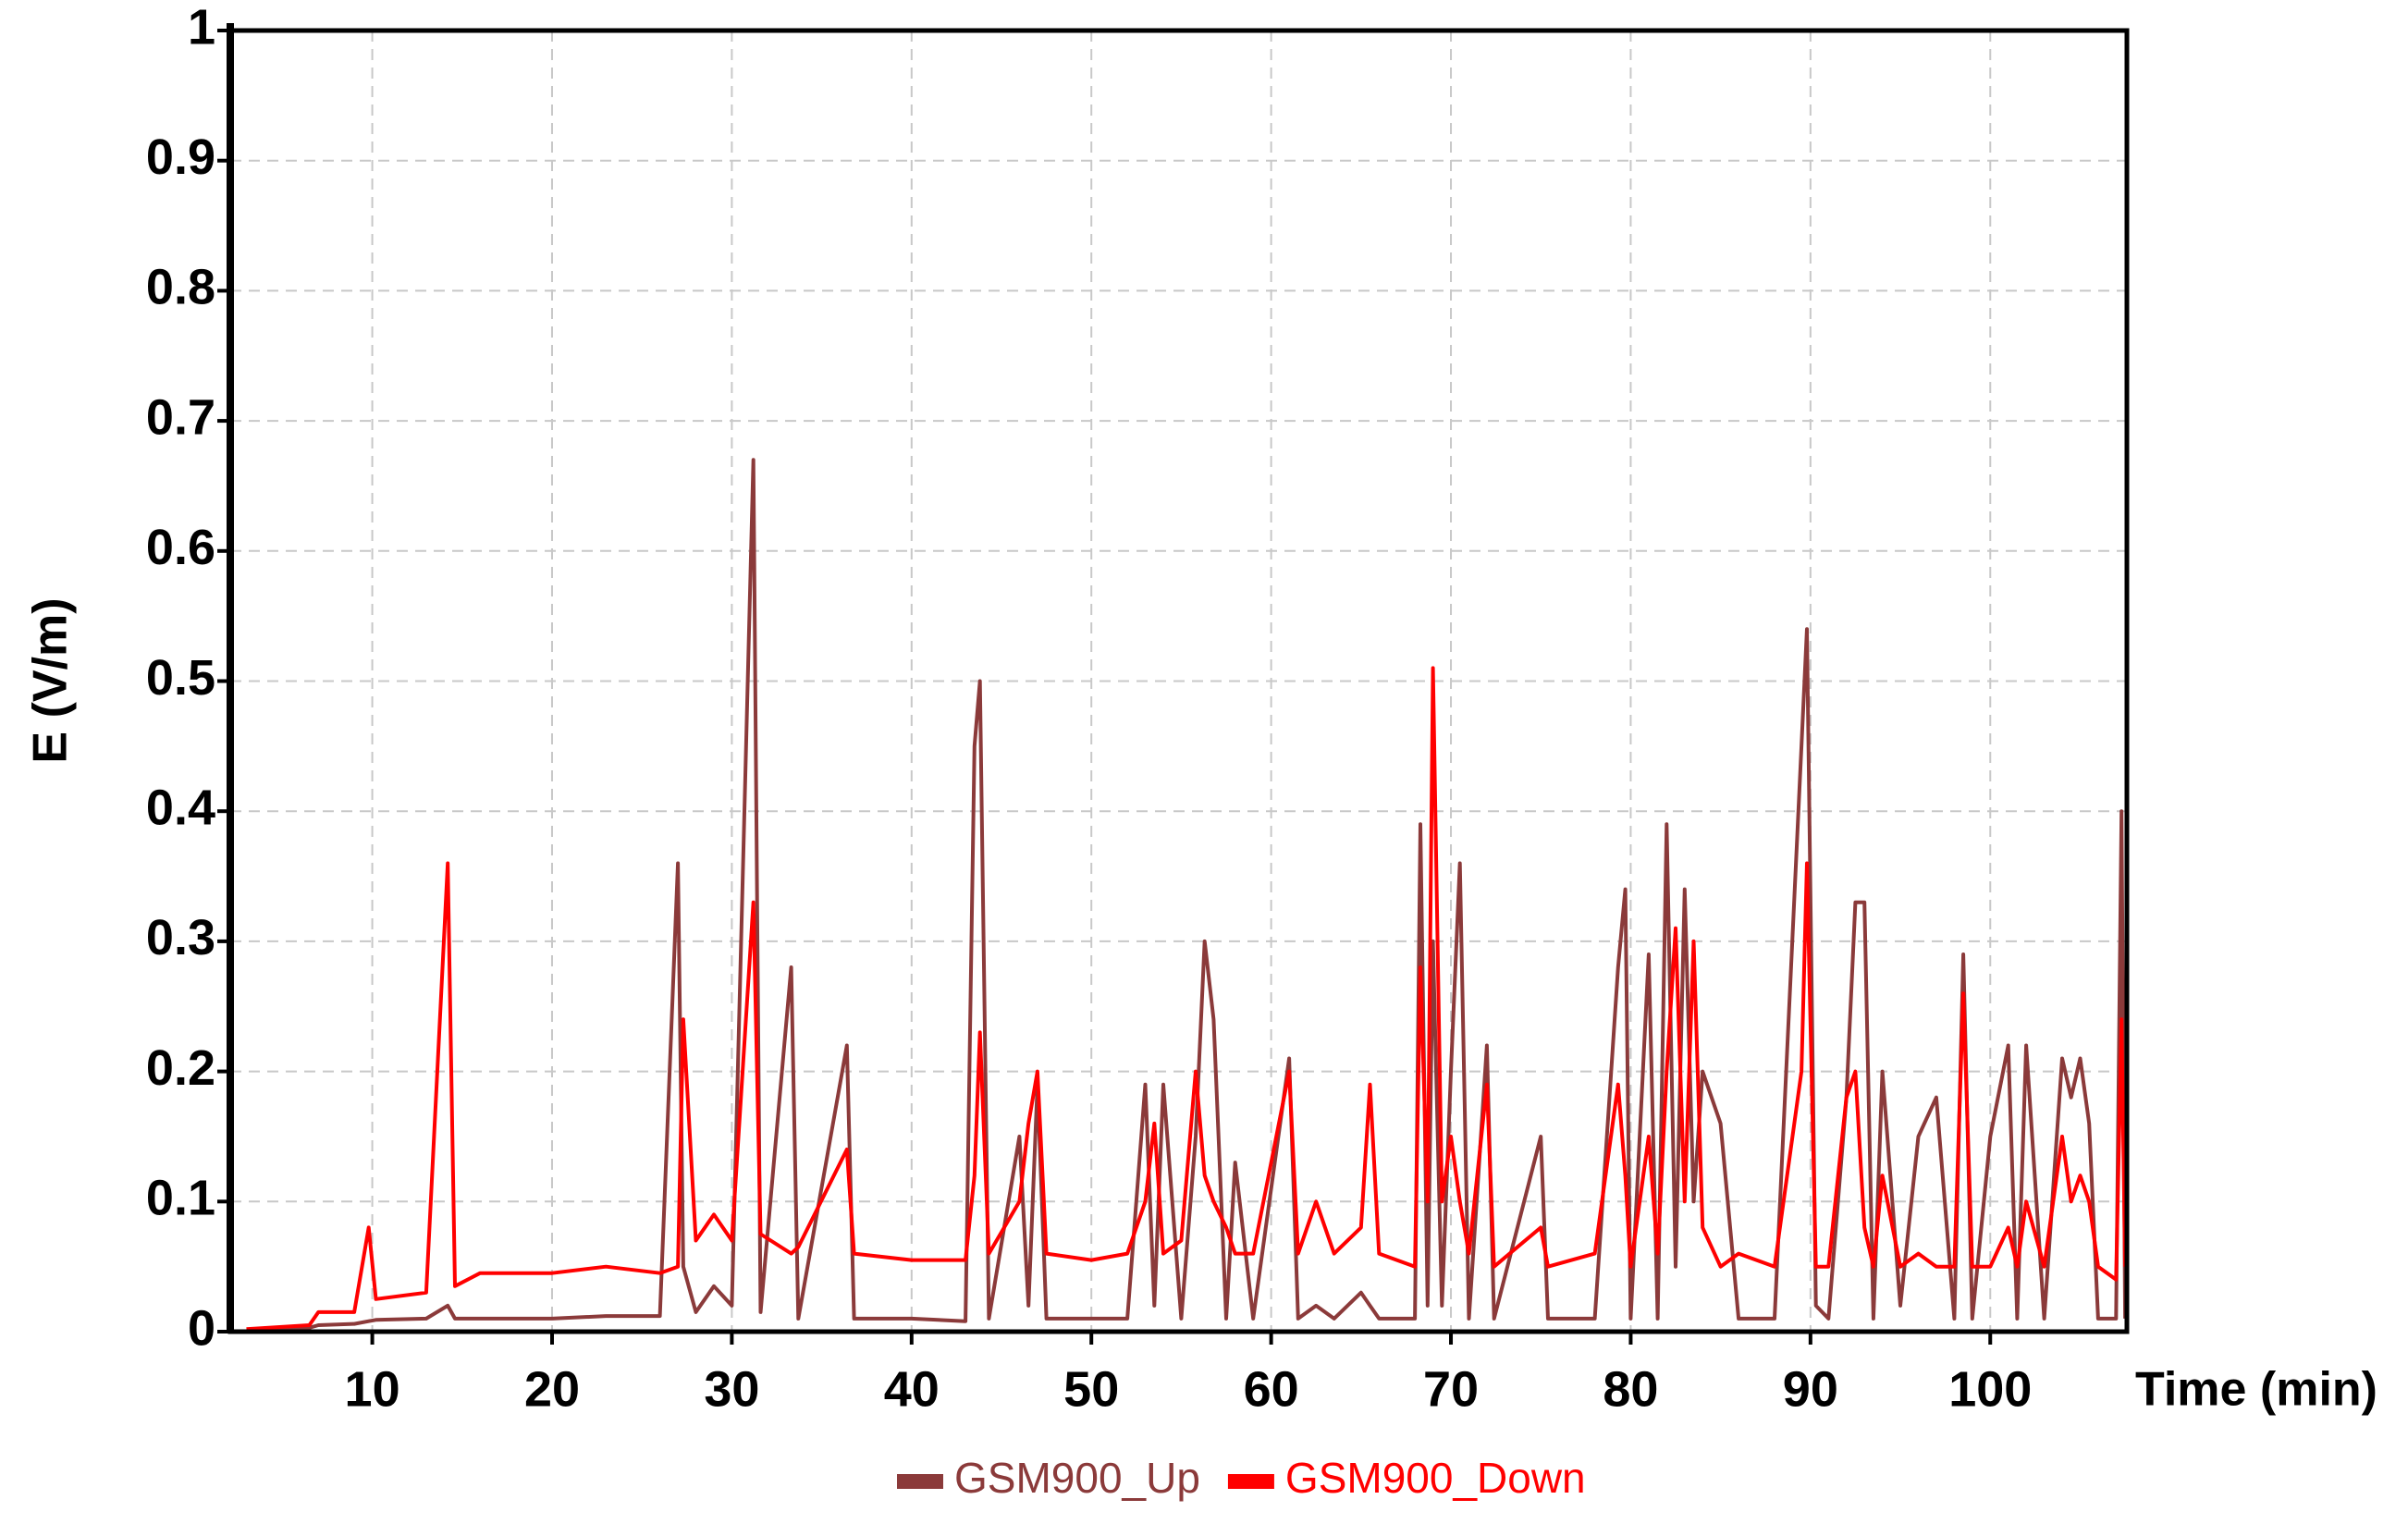  I want to click on x-tick-label: 10, so click(372, 1389).